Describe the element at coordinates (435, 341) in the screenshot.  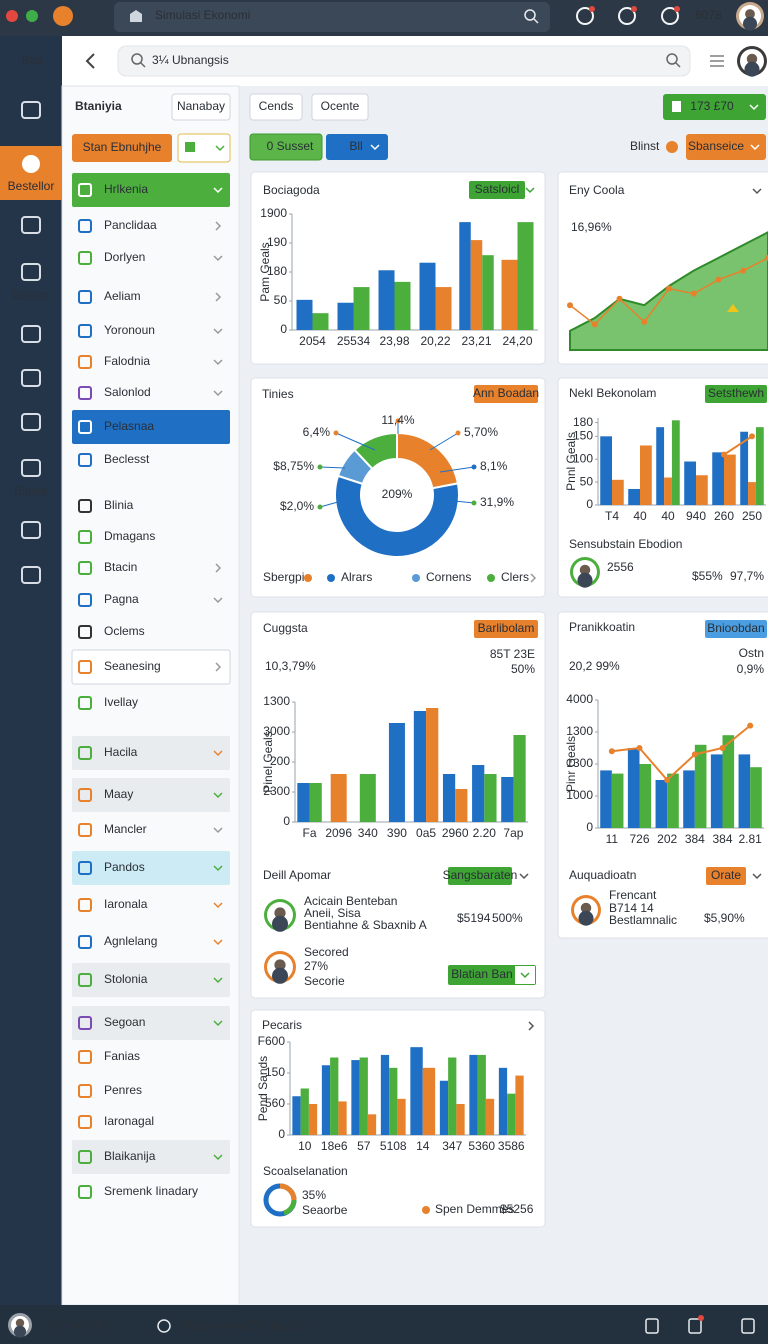
I see `x-tick-label: 20,22` at that location.